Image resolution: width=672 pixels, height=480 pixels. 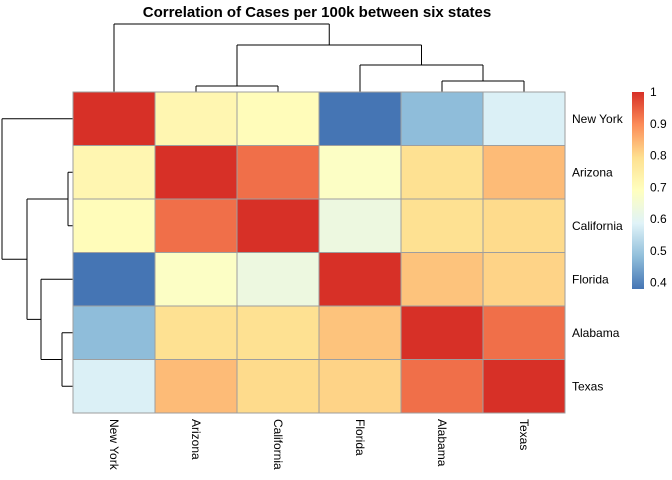 What do you see at coordinates (196, 439) in the screenshot?
I see `column-label-arizona: Arizona` at bounding box center [196, 439].